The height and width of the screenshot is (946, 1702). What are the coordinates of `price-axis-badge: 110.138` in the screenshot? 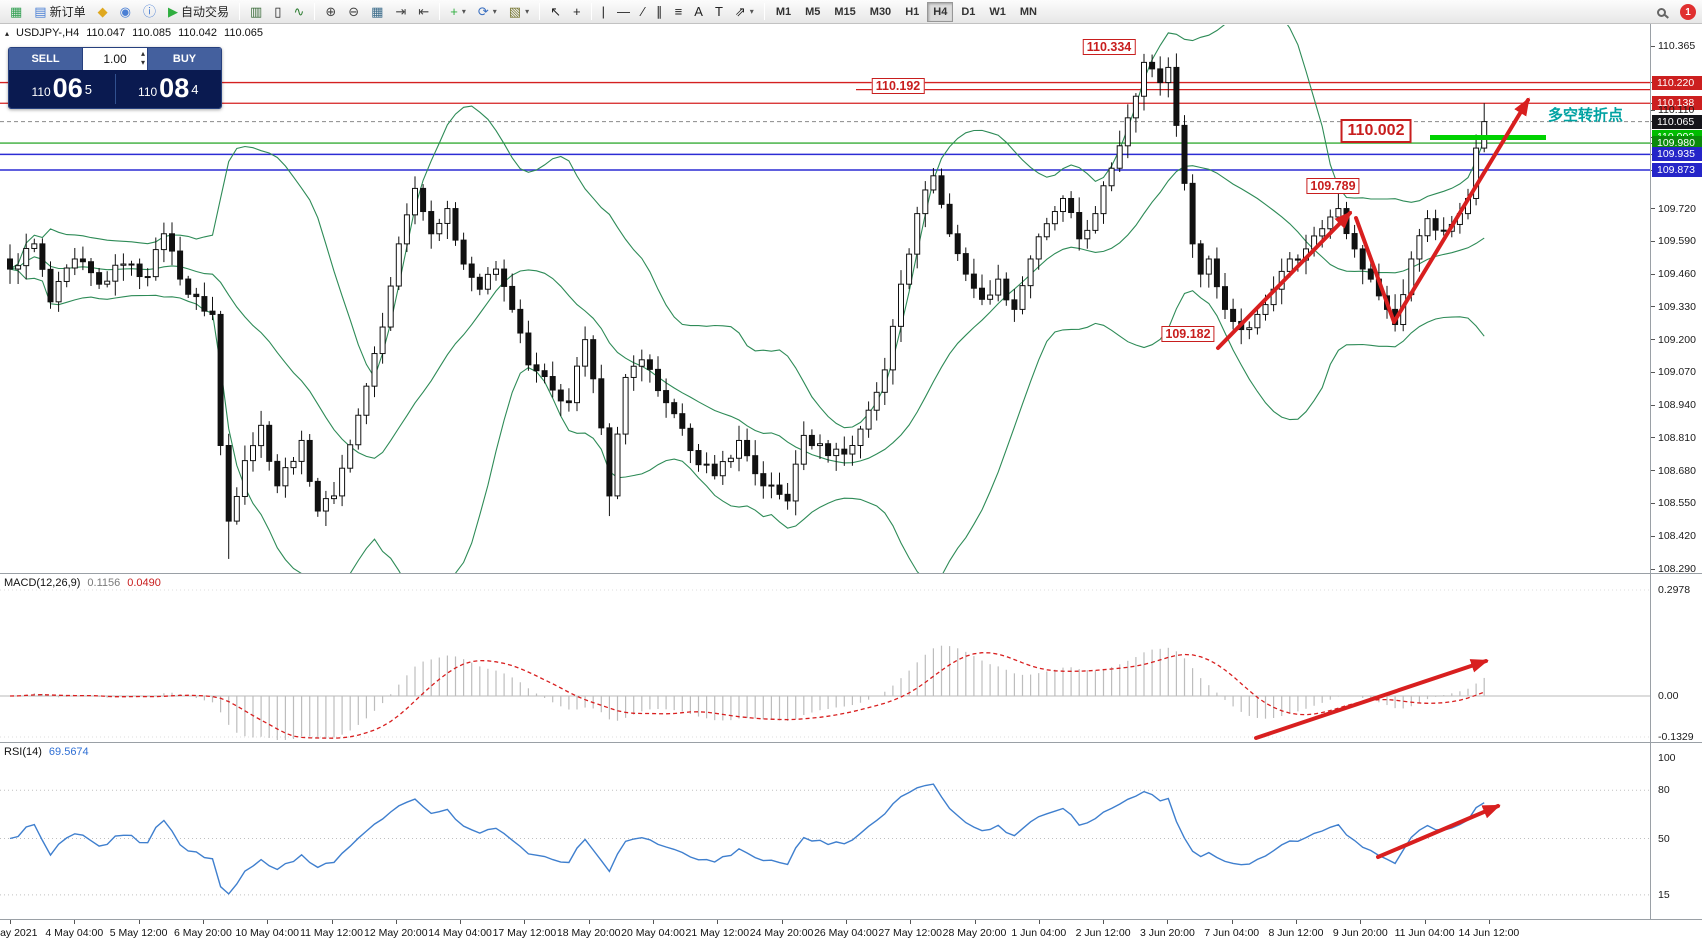 It's located at (1677, 103).